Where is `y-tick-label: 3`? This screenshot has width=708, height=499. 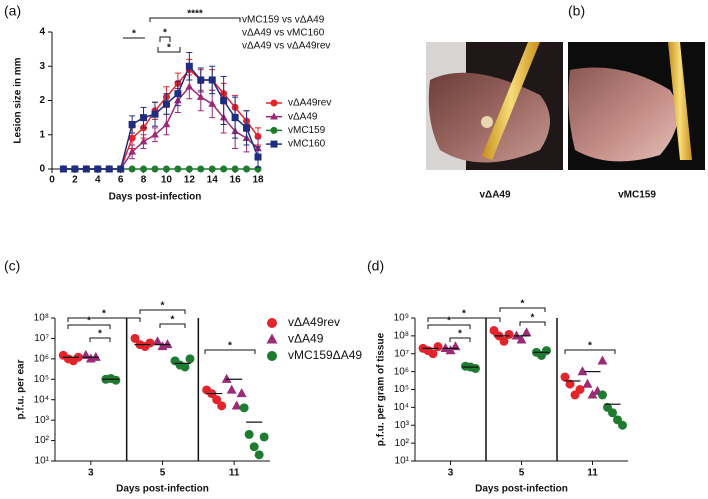 y-tick-label: 3 is located at coordinates (42, 66).